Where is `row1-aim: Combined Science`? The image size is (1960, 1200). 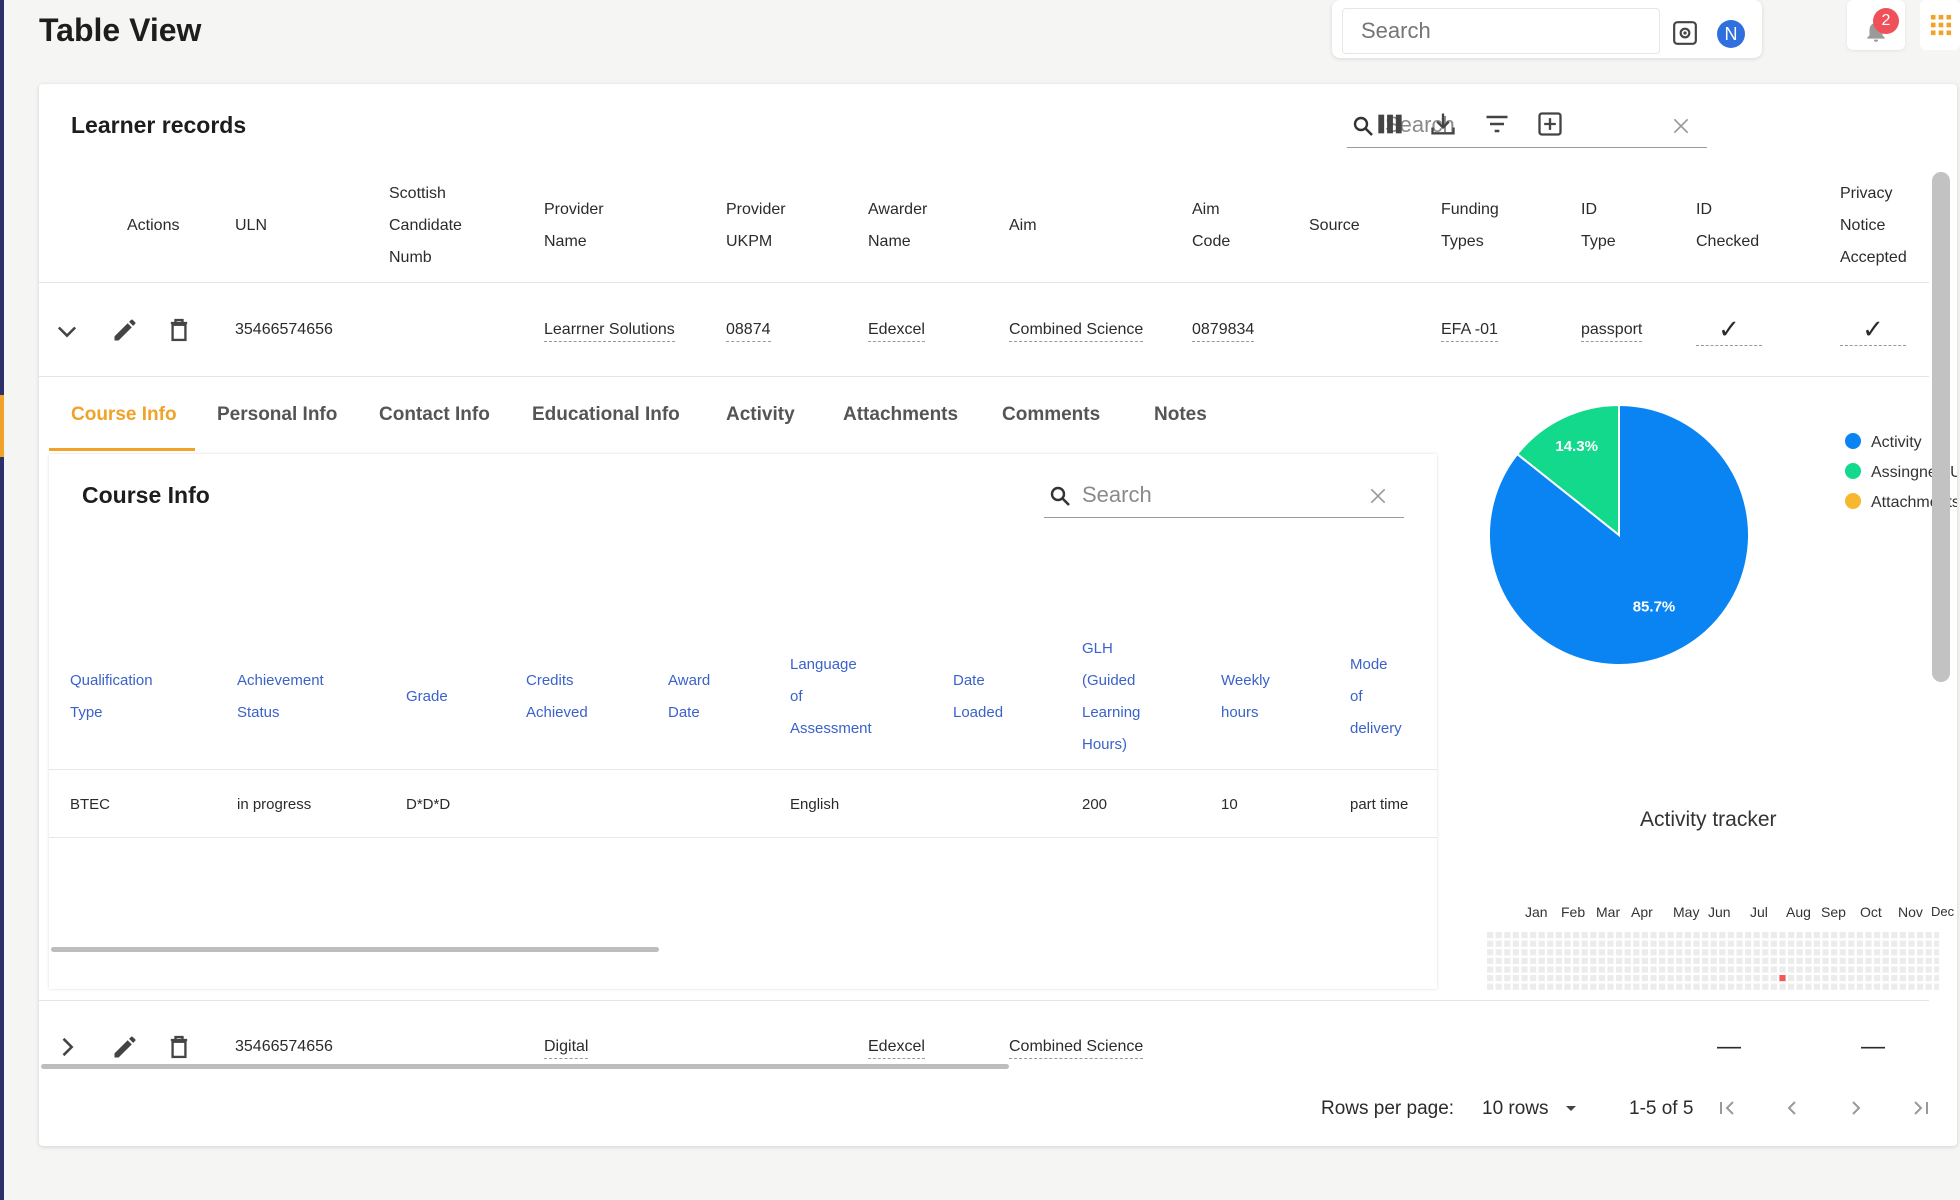
row1-aim: Combined Science is located at coordinates (1076, 331).